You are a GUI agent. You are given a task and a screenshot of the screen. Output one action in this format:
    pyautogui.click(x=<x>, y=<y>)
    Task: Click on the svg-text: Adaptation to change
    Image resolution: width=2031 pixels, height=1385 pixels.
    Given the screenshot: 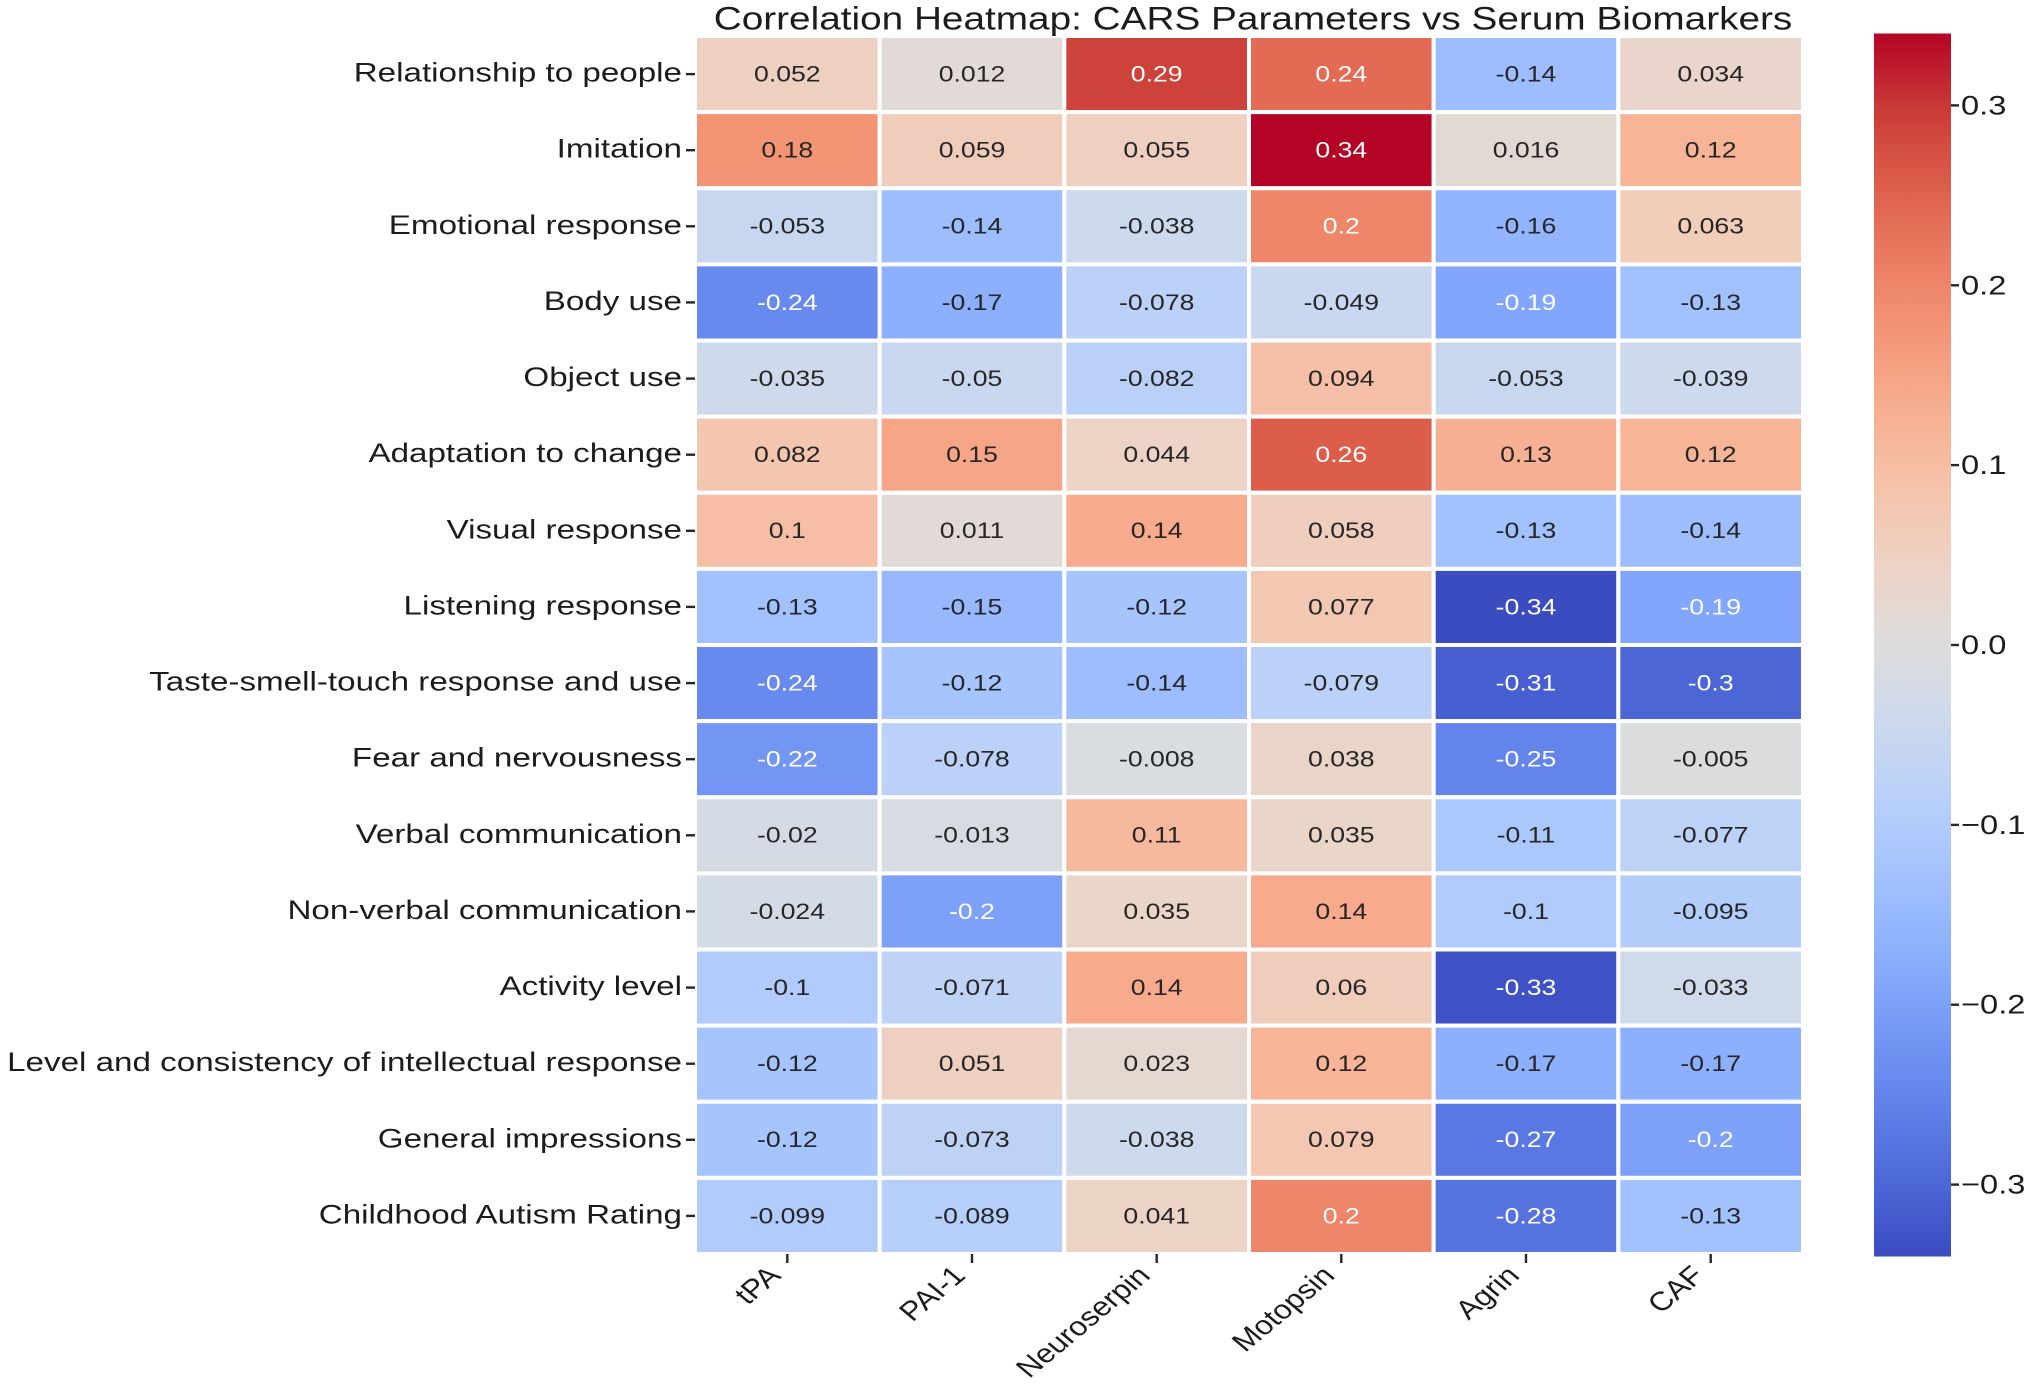 What is the action you would take?
    pyautogui.click(x=525, y=454)
    